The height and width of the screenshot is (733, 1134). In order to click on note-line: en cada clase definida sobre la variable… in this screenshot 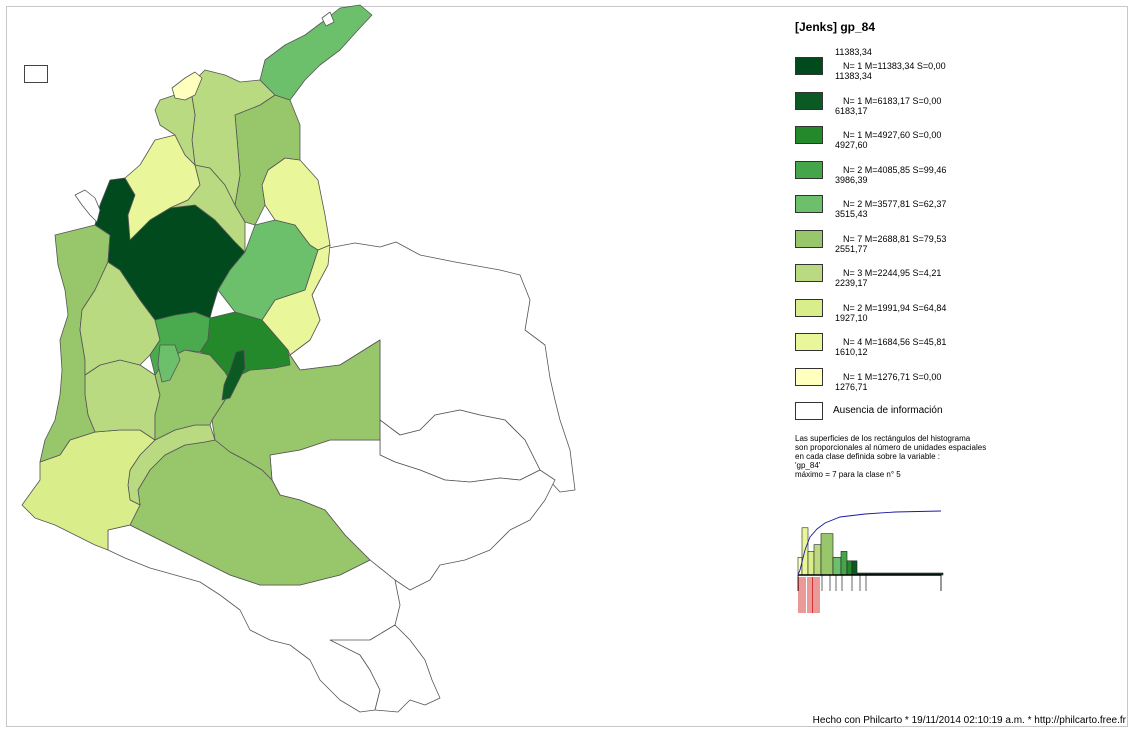, I will do `click(867, 456)`.